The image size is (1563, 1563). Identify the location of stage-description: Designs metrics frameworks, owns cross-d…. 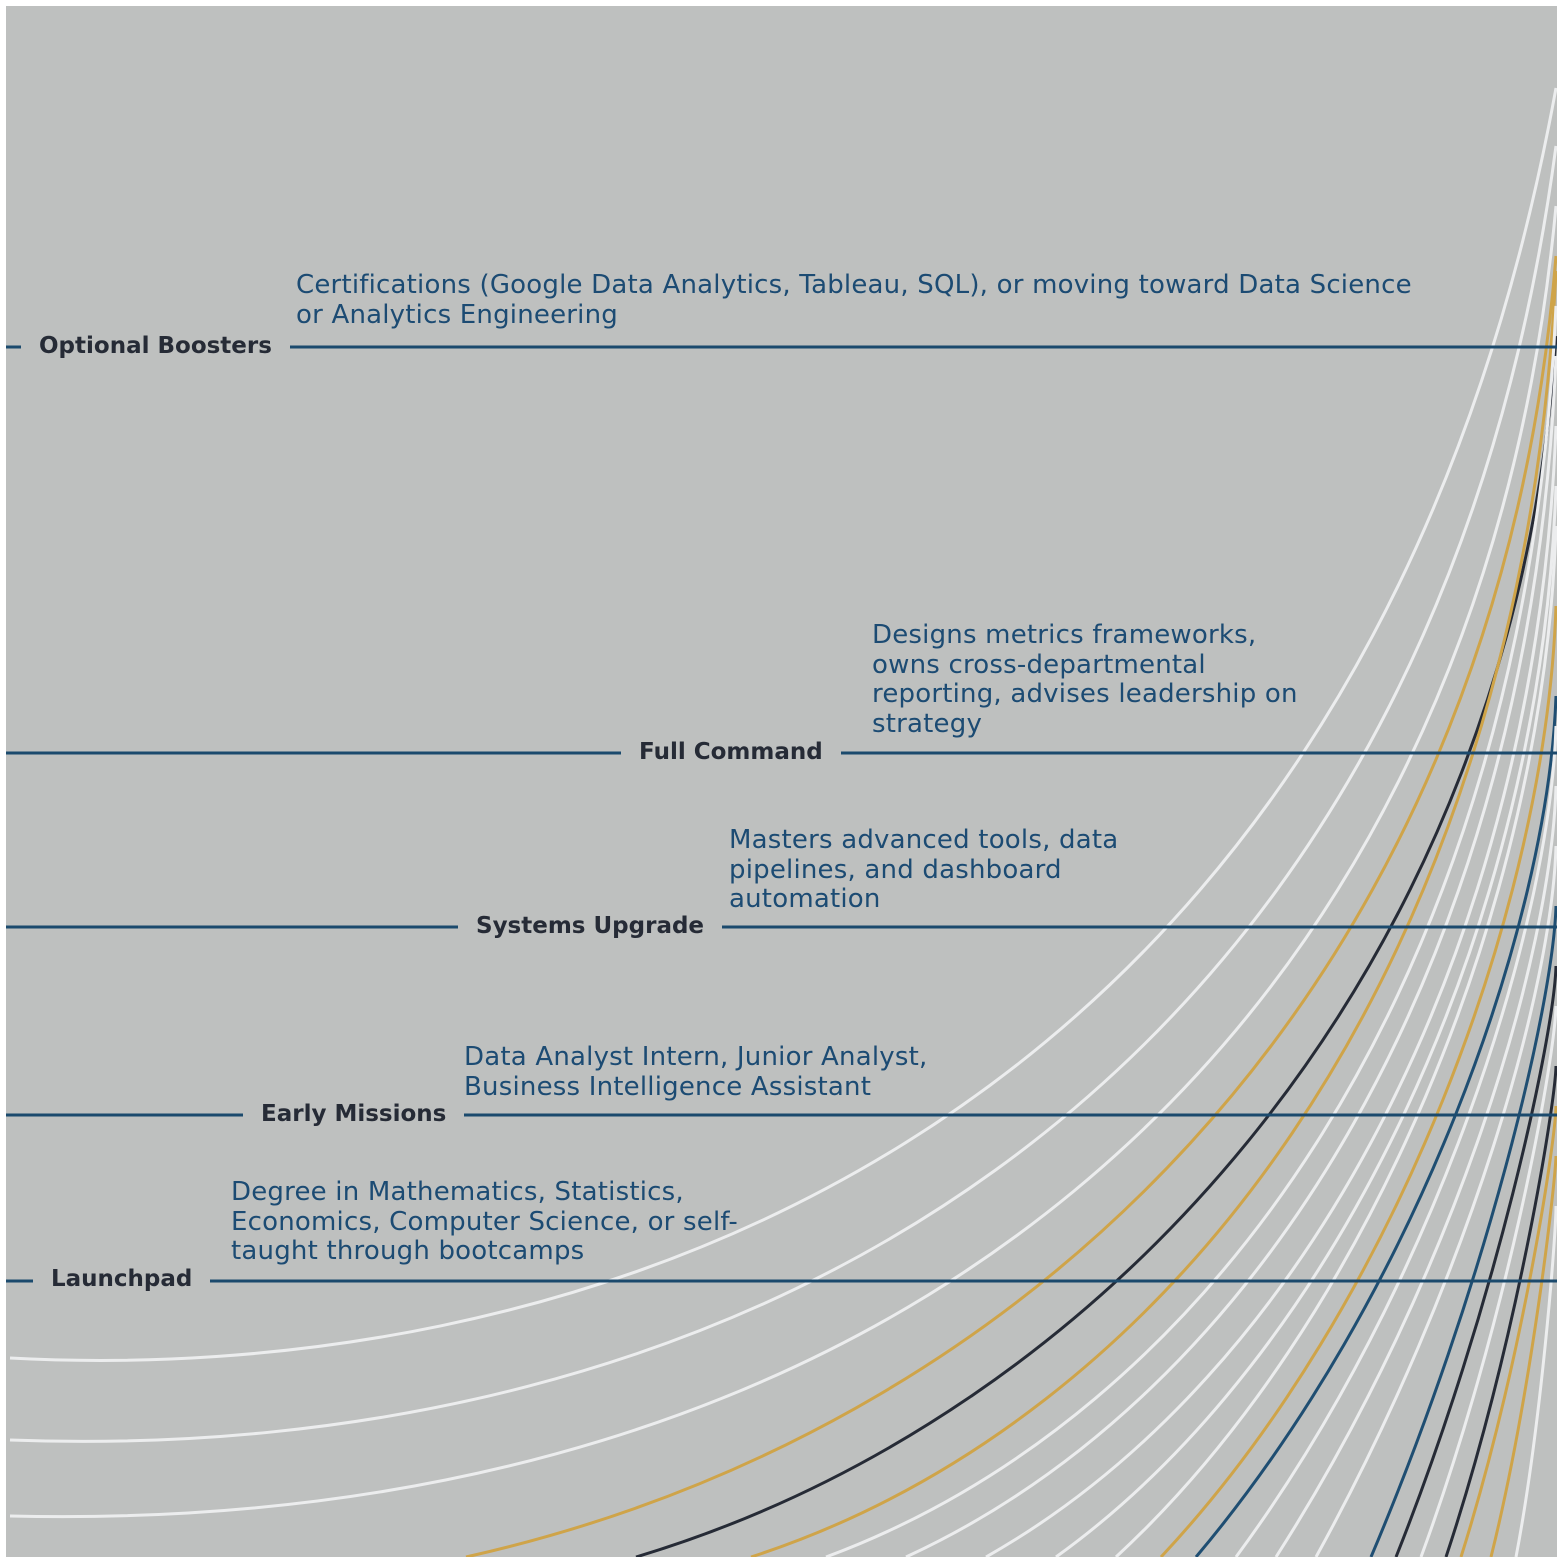
(1085, 679).